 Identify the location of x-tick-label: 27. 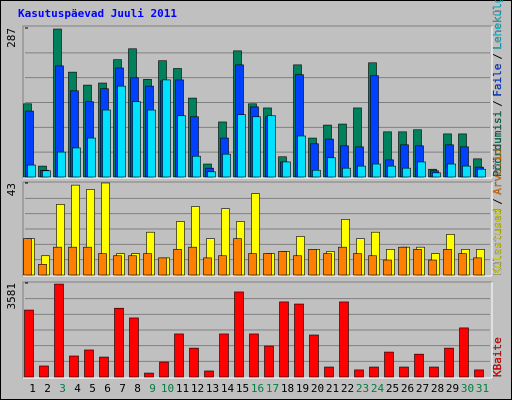
(422, 388).